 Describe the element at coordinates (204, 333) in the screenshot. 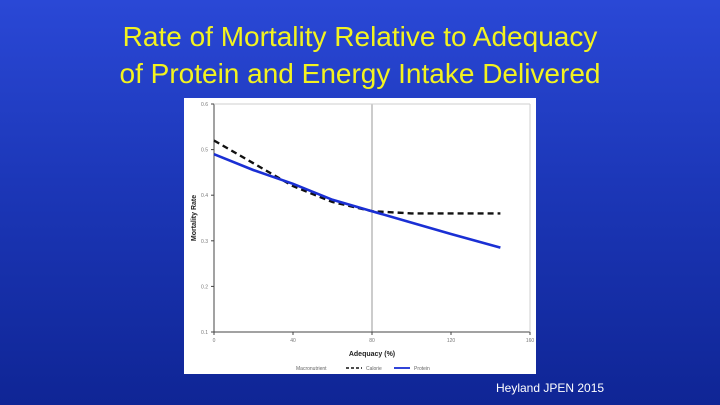

I see `y-tick-label: 0.1` at that location.